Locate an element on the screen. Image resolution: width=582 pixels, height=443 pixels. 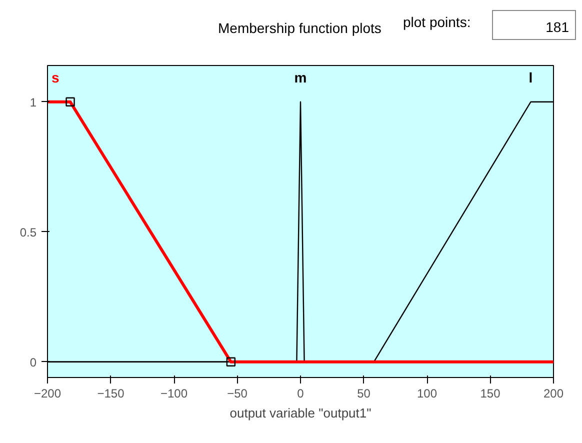
x-tick-label: −150 is located at coordinates (111, 393).